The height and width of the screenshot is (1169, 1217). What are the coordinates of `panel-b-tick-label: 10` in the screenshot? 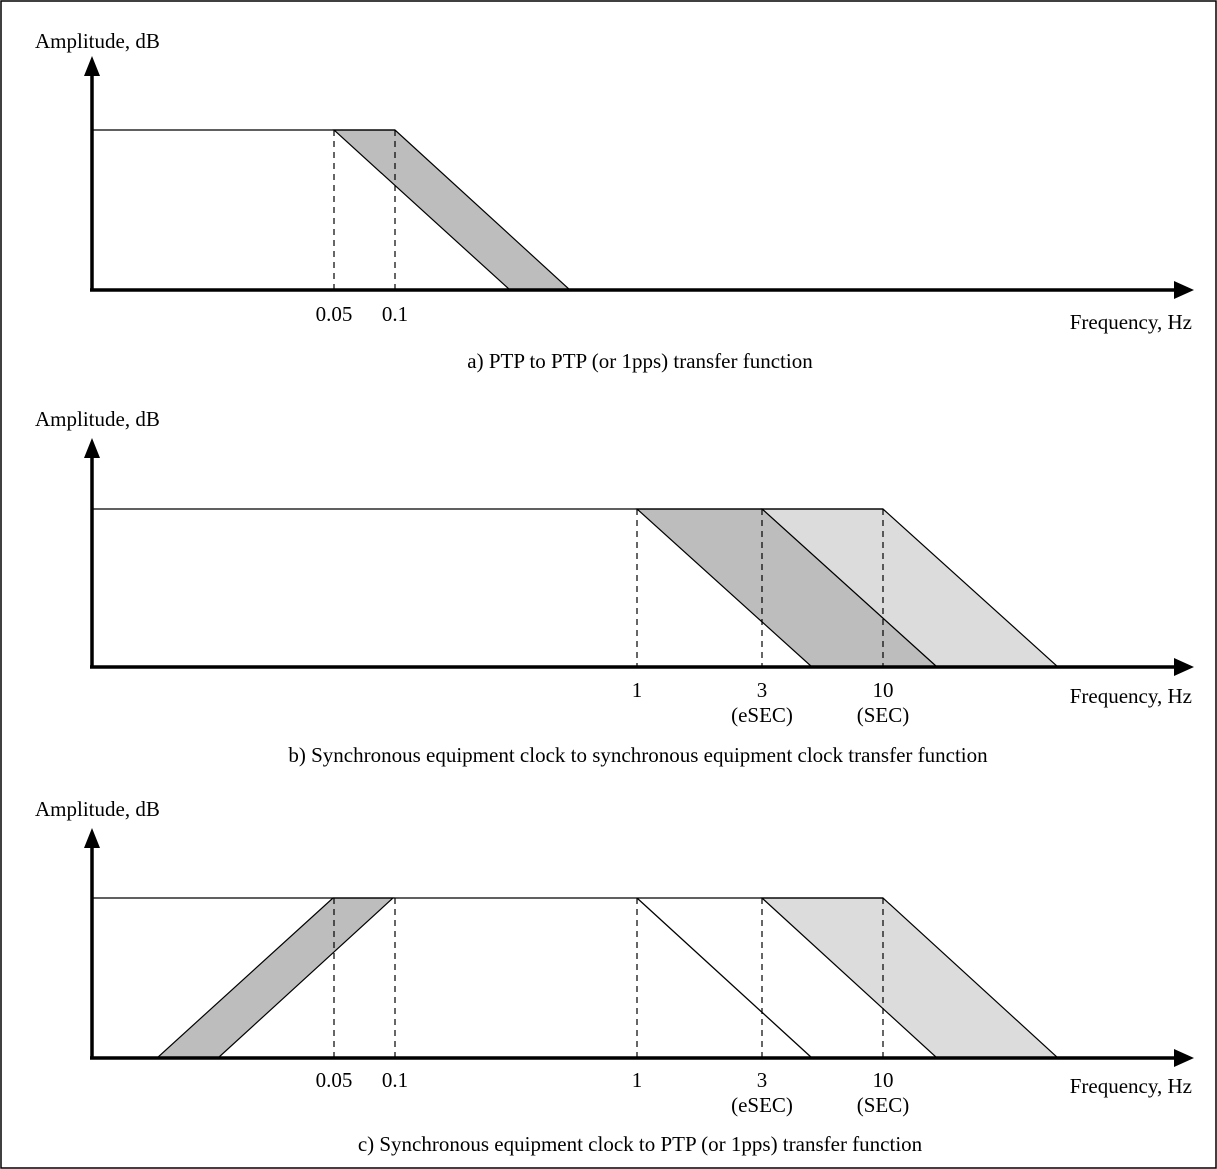 It's located at (883, 690).